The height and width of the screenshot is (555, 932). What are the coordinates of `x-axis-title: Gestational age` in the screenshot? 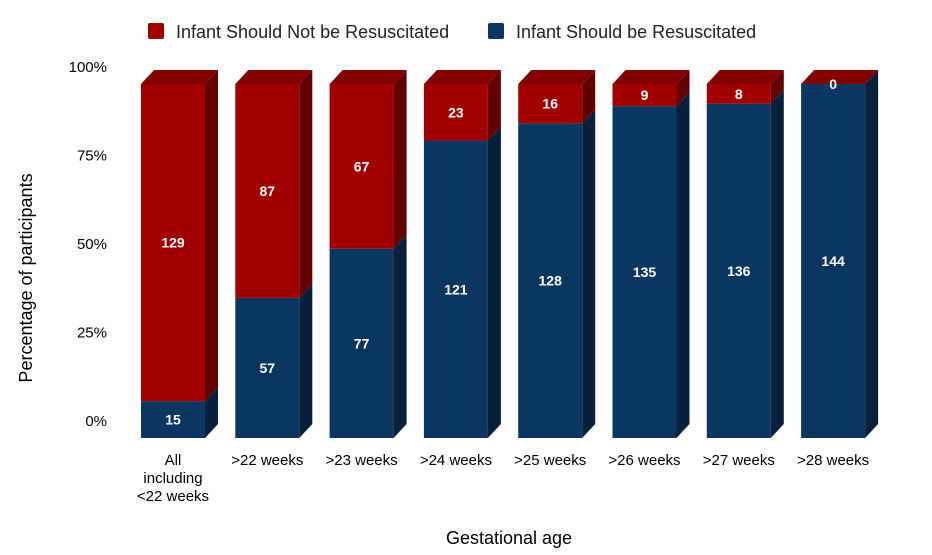 It's located at (509, 538).